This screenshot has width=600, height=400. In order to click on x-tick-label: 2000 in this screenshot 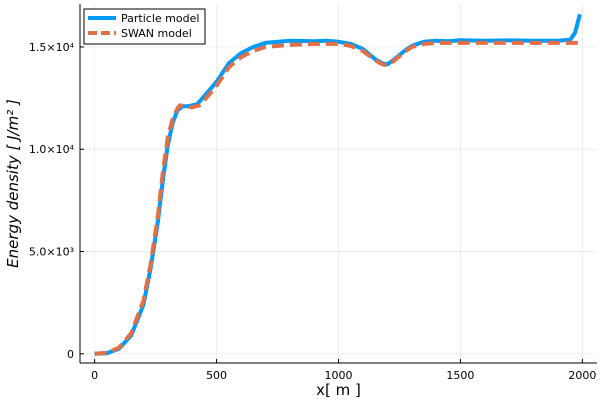, I will do `click(582, 375)`.